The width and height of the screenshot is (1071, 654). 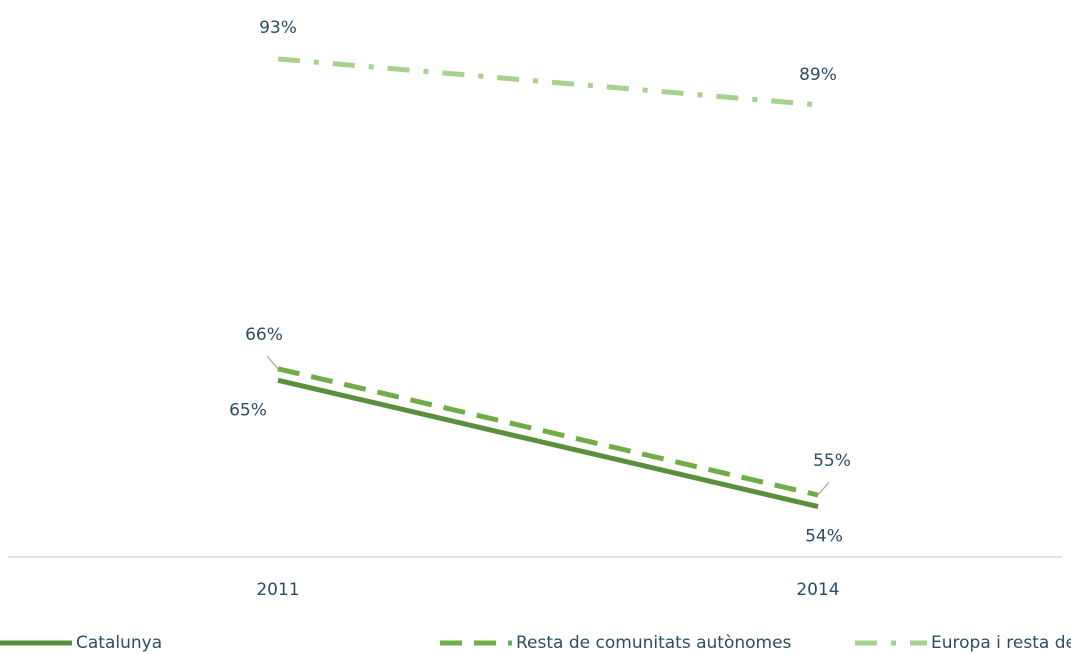 I want to click on x-tick-label: 2011, so click(x=277, y=590).